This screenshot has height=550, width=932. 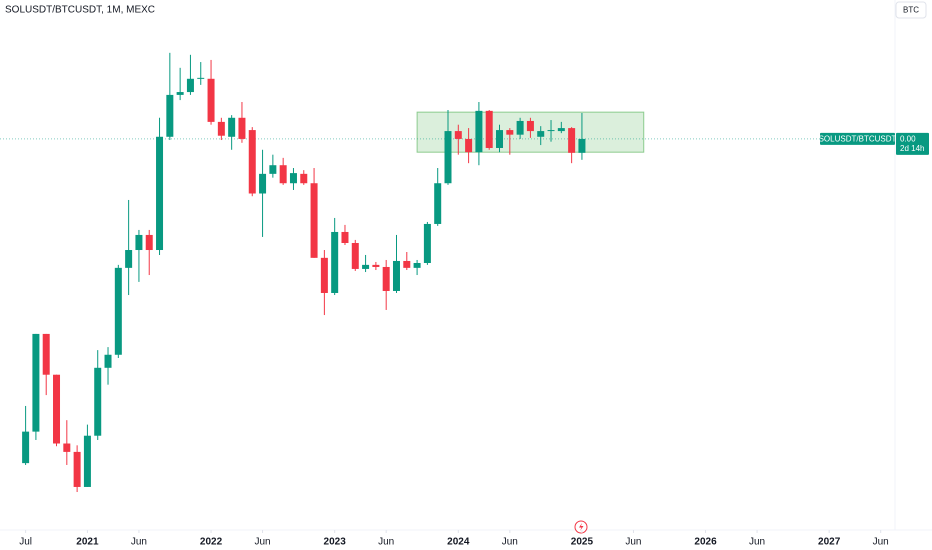 I want to click on lightning-icon, so click(x=581, y=527).